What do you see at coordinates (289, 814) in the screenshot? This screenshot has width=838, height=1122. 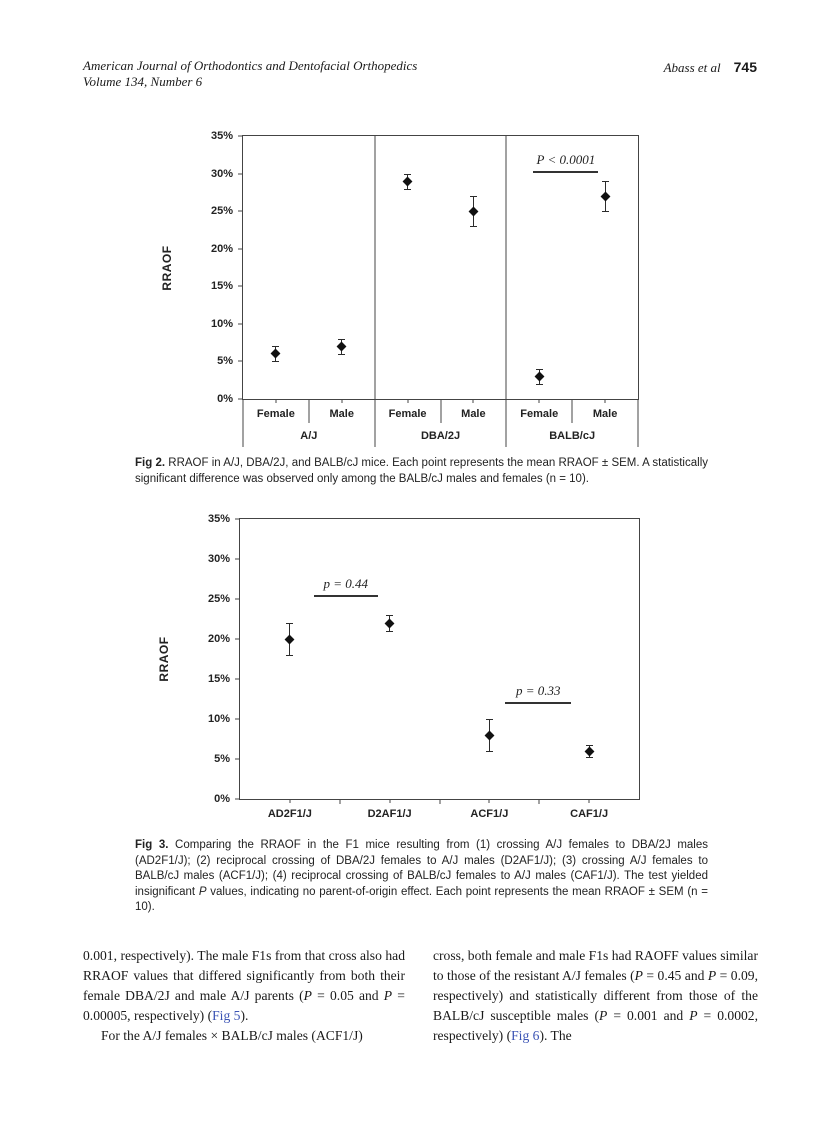 I see `category-label: AD2F1/J` at bounding box center [289, 814].